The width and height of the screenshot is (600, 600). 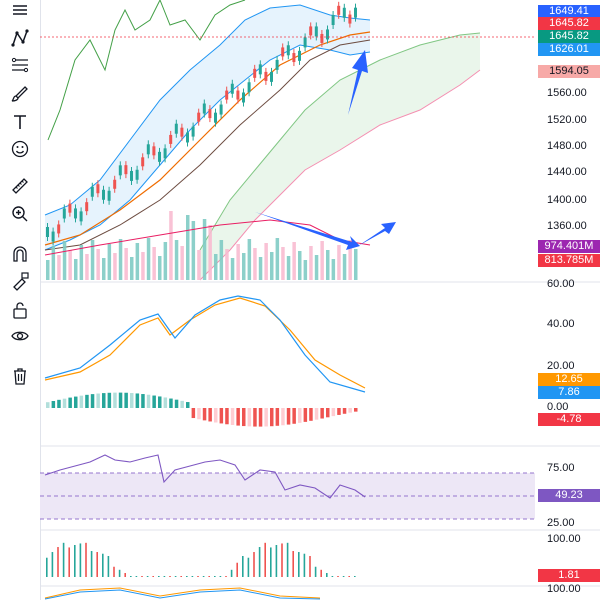 What do you see at coordinates (205, 344) in the screenshot?
I see `macd-line` at bounding box center [205, 344].